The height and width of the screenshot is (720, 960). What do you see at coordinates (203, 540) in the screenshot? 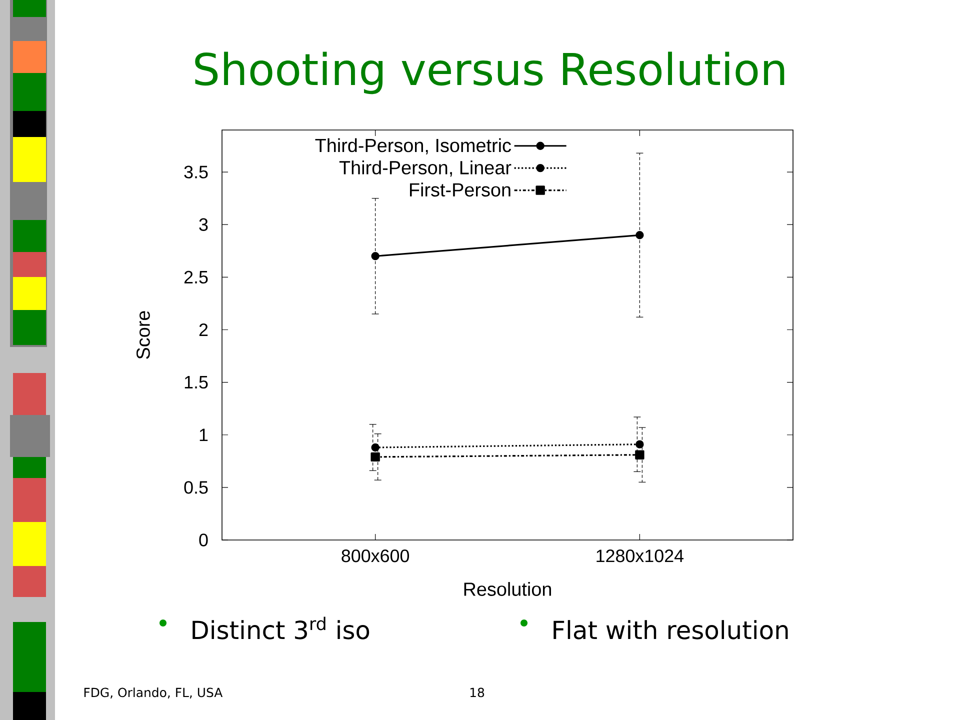
I see `y-tick-label: 0` at bounding box center [203, 540].